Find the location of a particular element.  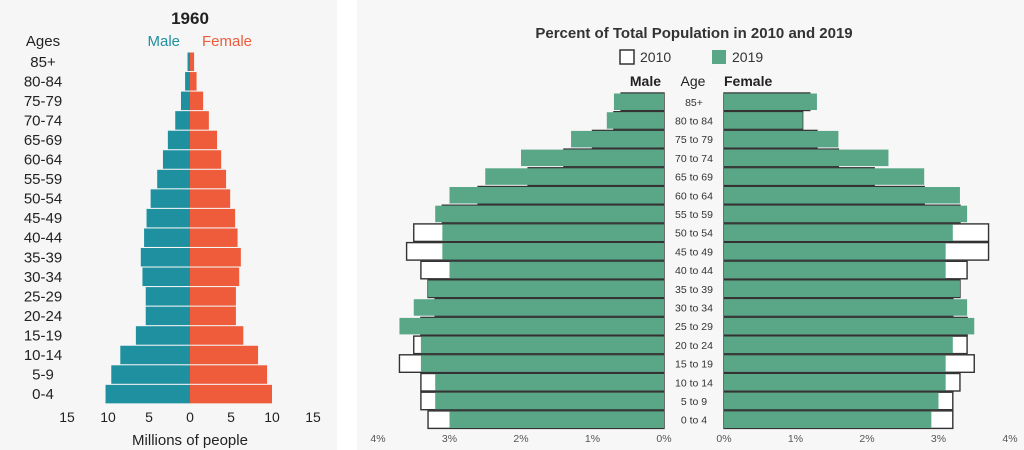

female-x-tick-label: 4% is located at coordinates (1009, 439).